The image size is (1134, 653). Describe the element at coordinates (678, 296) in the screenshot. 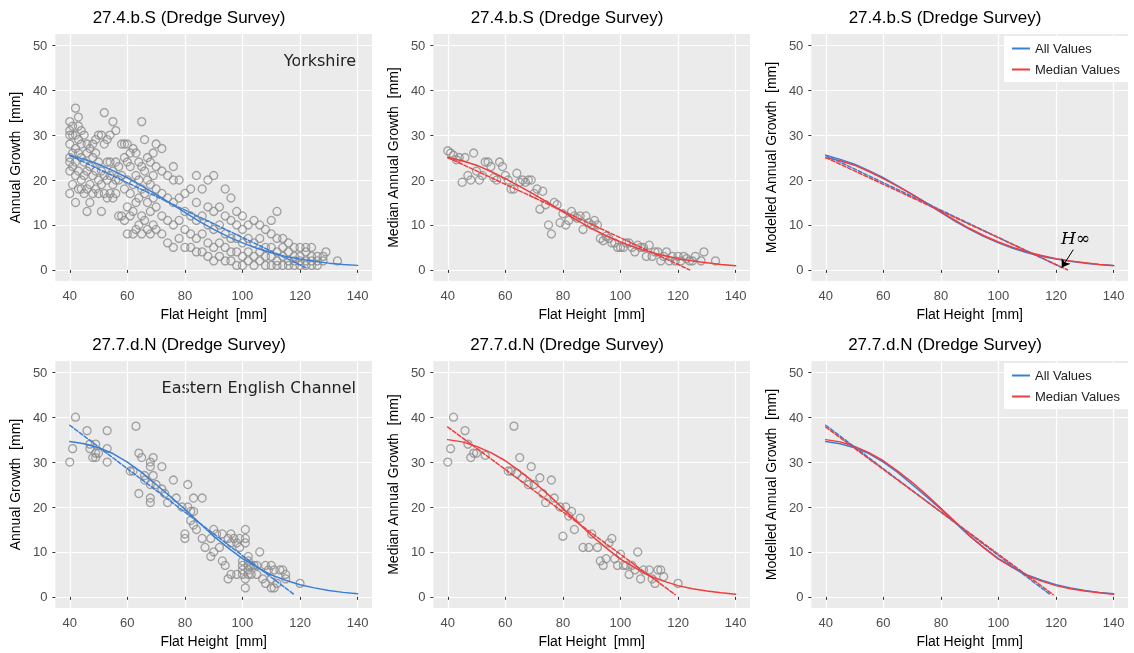

I see `x-tick-label: 120` at that location.